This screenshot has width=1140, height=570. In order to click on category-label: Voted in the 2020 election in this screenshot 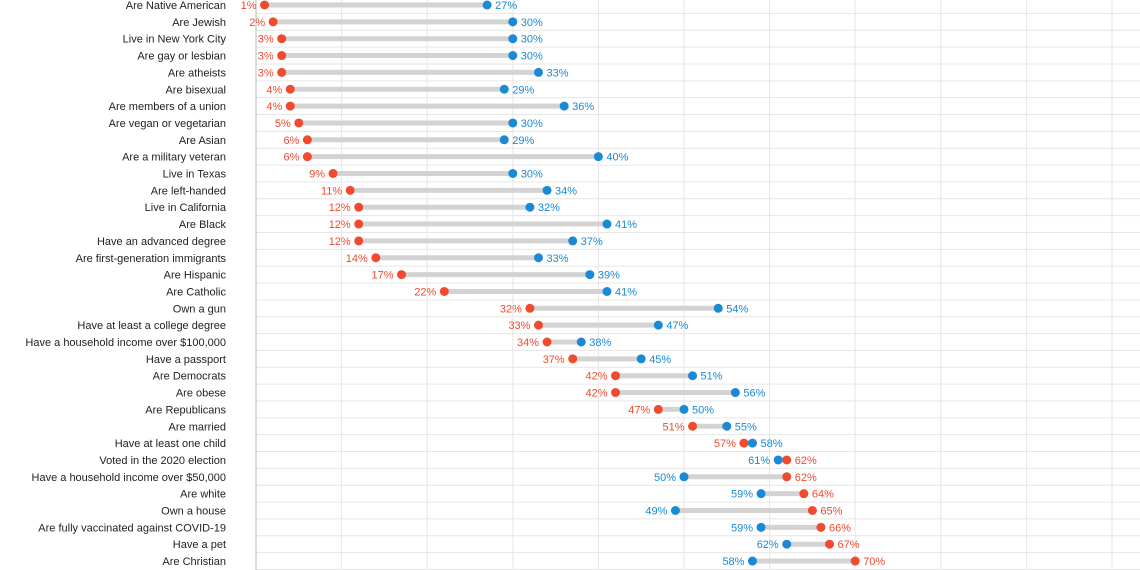, I will do `click(162, 461)`.